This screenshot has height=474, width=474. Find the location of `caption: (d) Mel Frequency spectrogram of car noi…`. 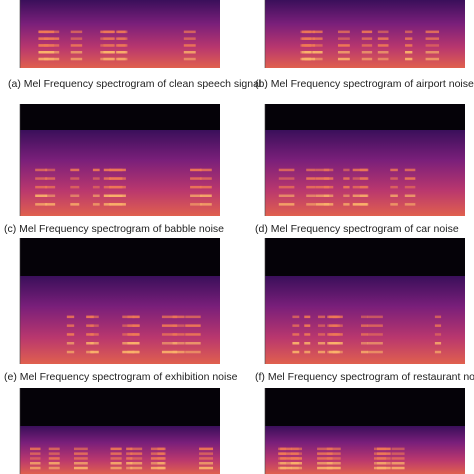

caption: (d) Mel Frequency spectrogram of car noi… is located at coordinates (357, 229).